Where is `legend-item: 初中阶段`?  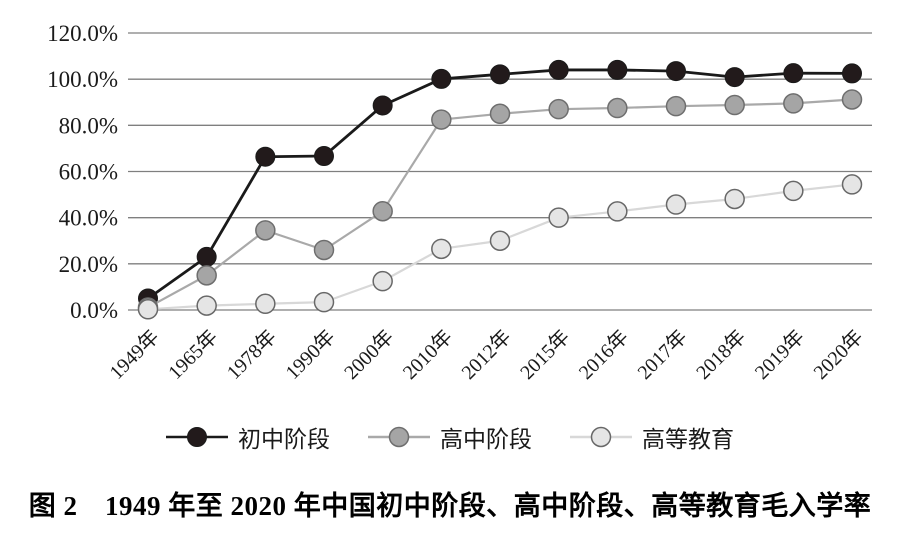 legend-item: 初中阶段 is located at coordinates (248, 437).